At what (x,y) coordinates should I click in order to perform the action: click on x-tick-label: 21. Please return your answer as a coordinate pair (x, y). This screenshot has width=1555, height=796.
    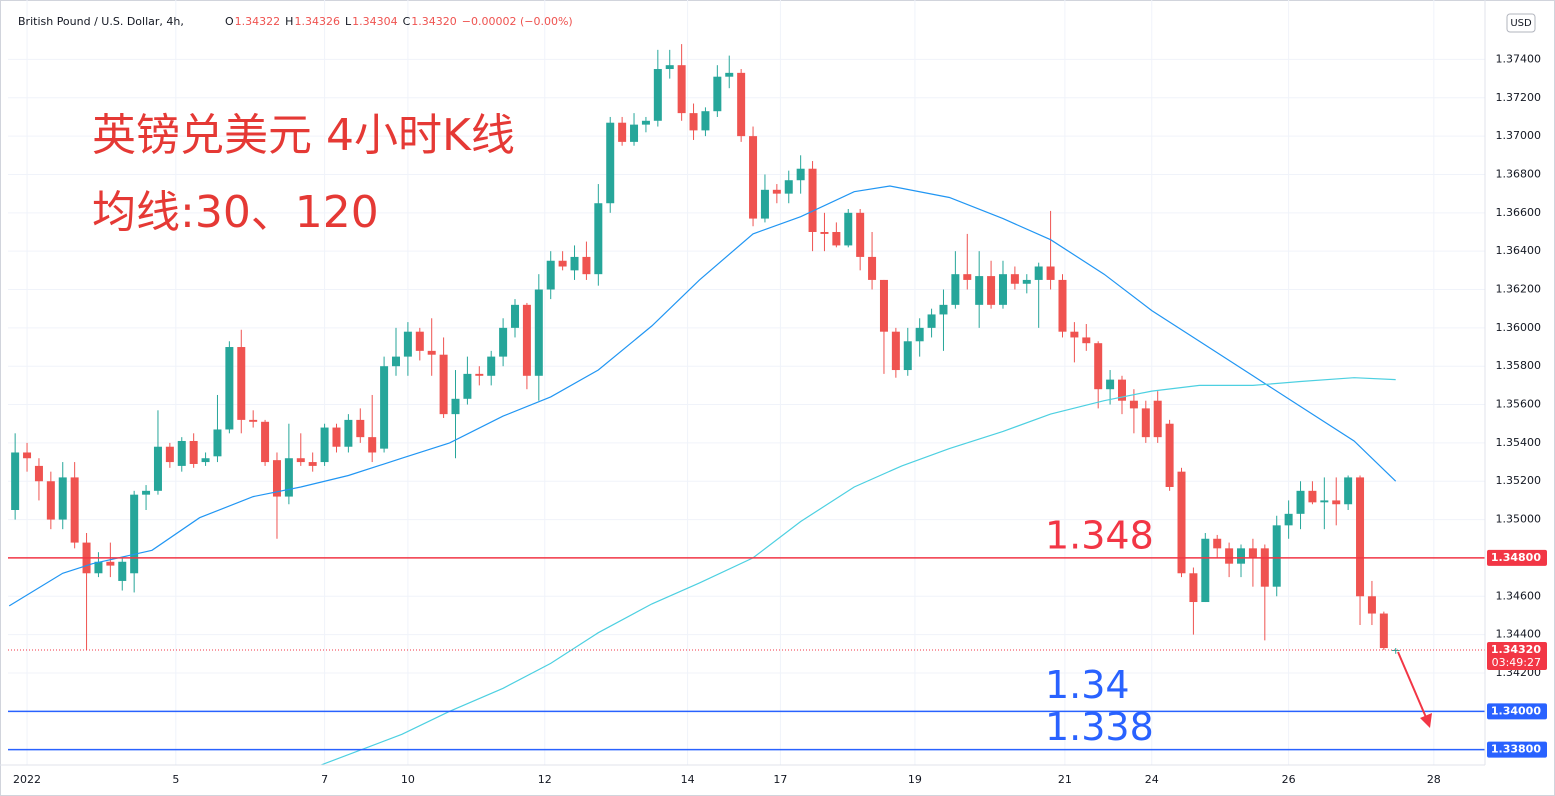
    Looking at the image, I should click on (1065, 779).